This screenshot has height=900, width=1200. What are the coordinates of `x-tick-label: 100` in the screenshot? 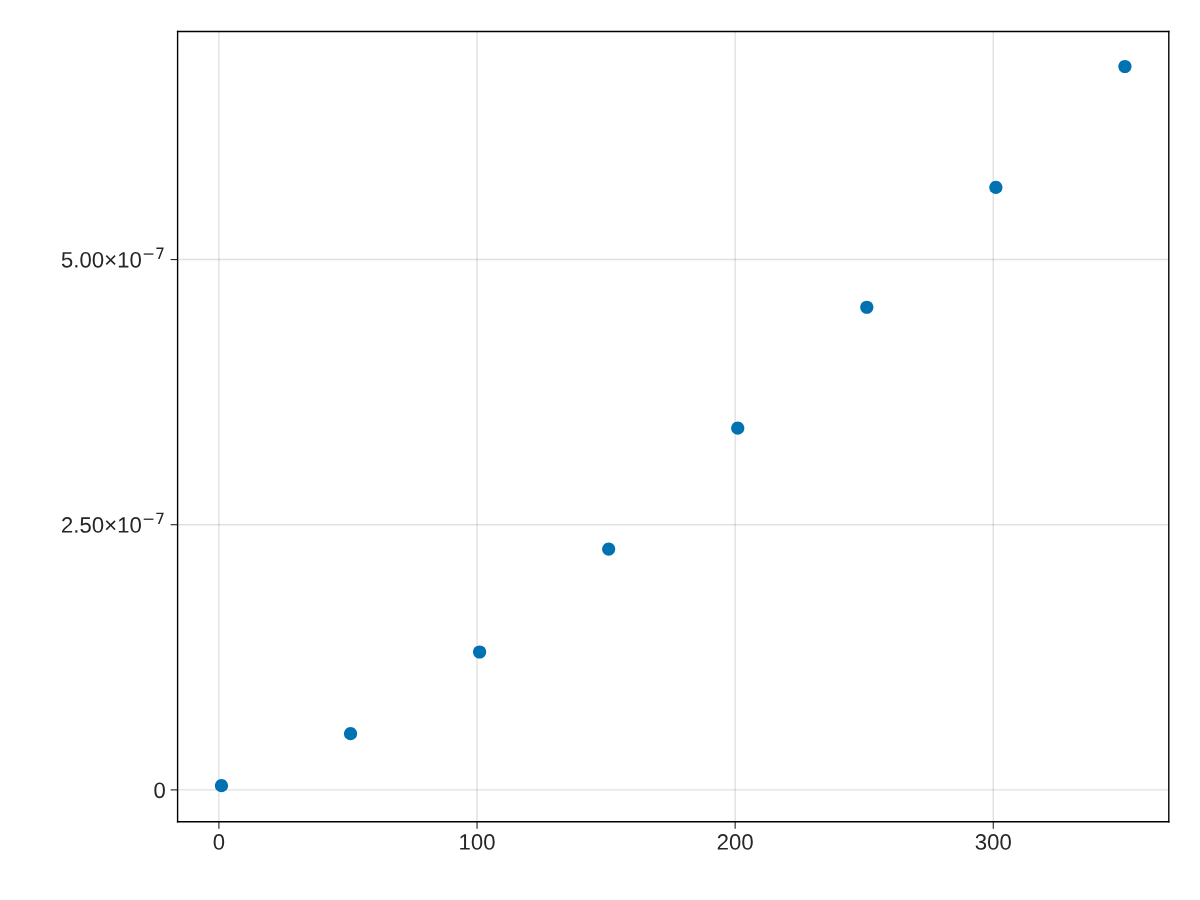 It's located at (477, 842).